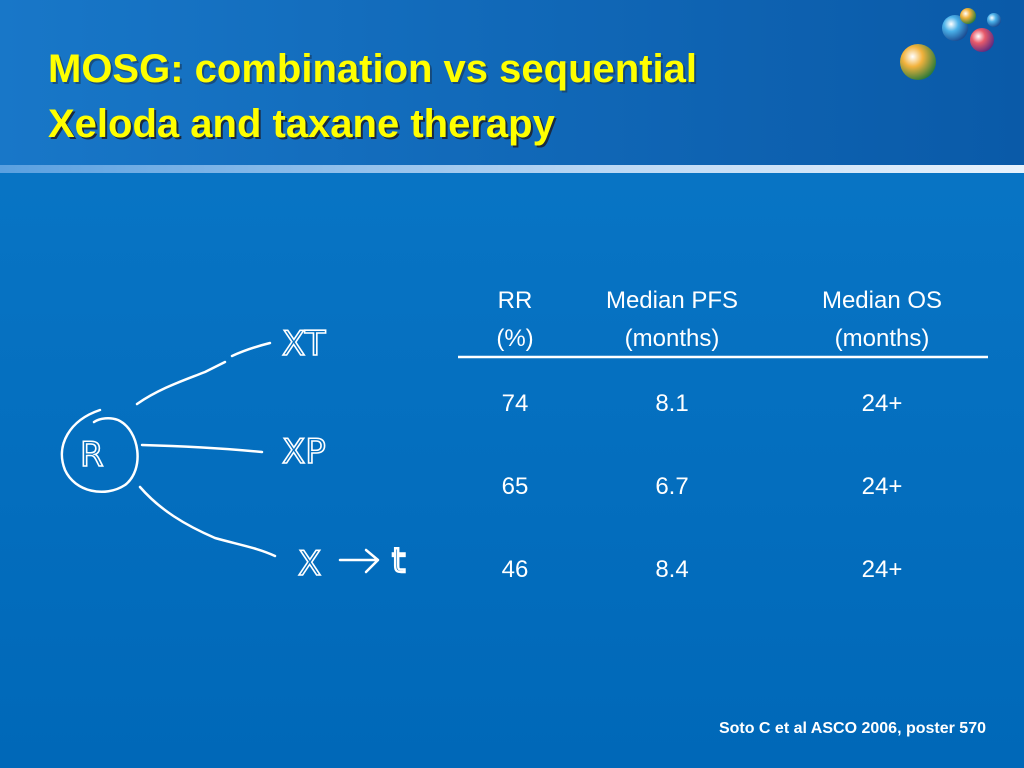 This screenshot has width=1024, height=768. What do you see at coordinates (304, 452) in the screenshot?
I see `arm-label: XP` at bounding box center [304, 452].